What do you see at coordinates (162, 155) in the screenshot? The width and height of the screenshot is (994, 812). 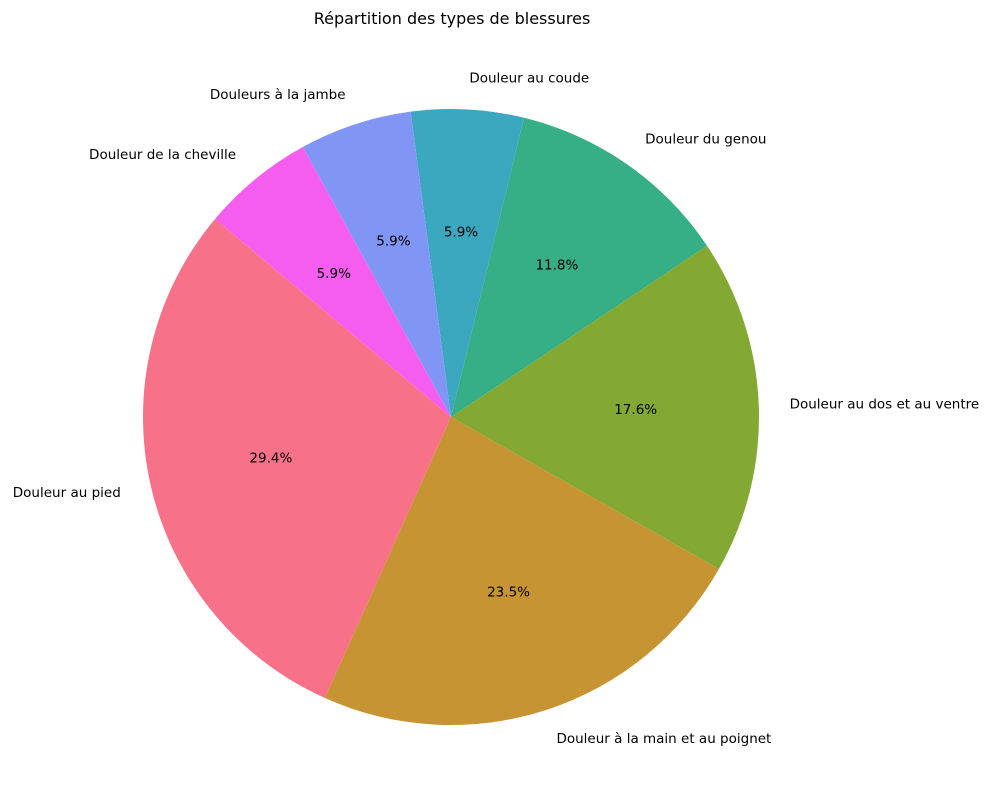 I see `slice-label: Douleur de la cheville` at bounding box center [162, 155].